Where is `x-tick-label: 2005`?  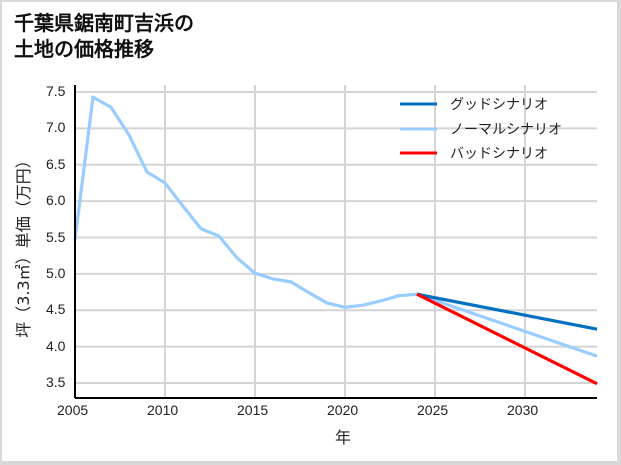 x-tick-label: 2005 is located at coordinates (73, 410).